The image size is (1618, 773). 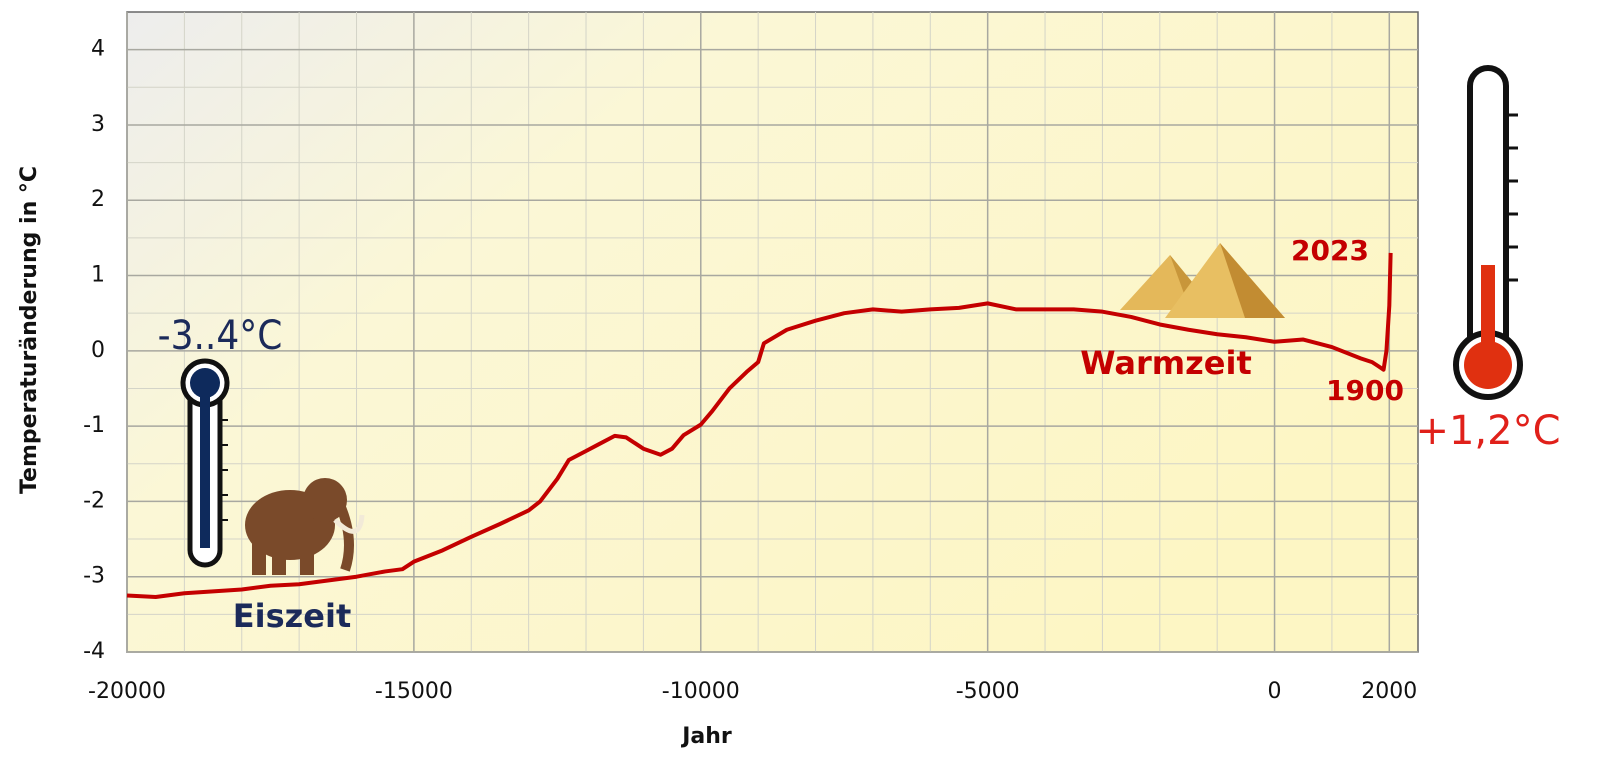 What do you see at coordinates (98, 49) in the screenshot?
I see `y-tick-label: 4` at bounding box center [98, 49].